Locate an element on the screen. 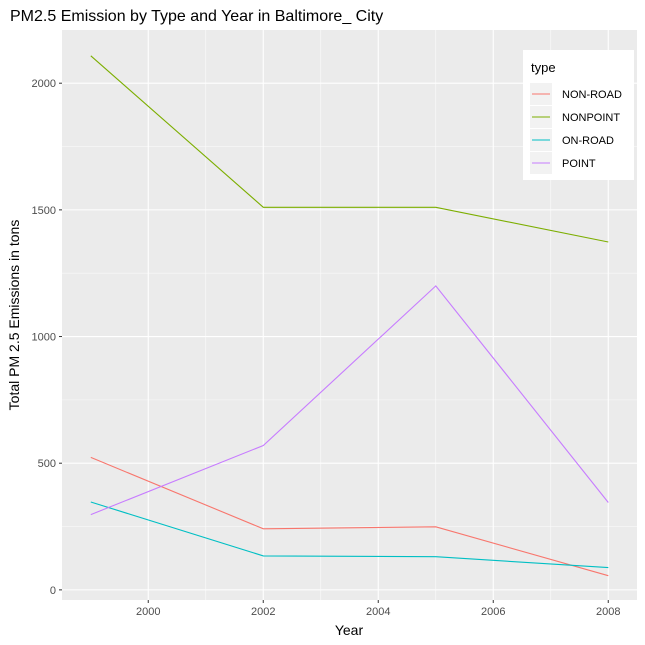  x-tick-label: 2008 is located at coordinates (608, 612).